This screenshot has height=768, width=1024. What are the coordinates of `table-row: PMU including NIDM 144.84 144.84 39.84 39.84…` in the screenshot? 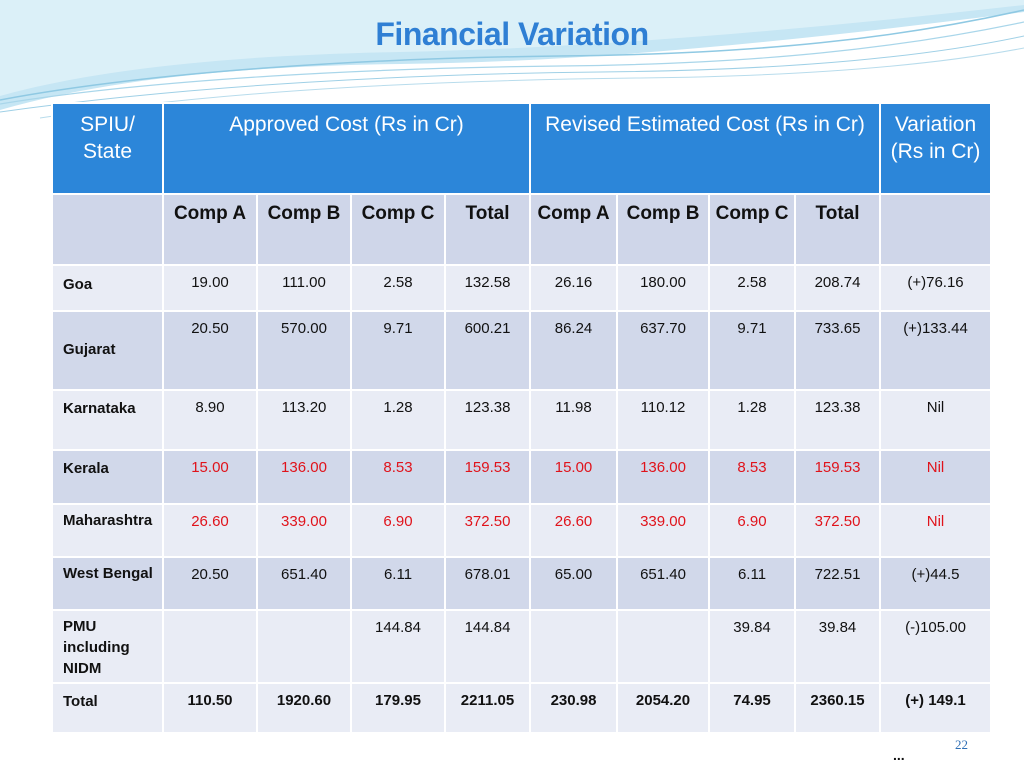 It's located at (522, 646).